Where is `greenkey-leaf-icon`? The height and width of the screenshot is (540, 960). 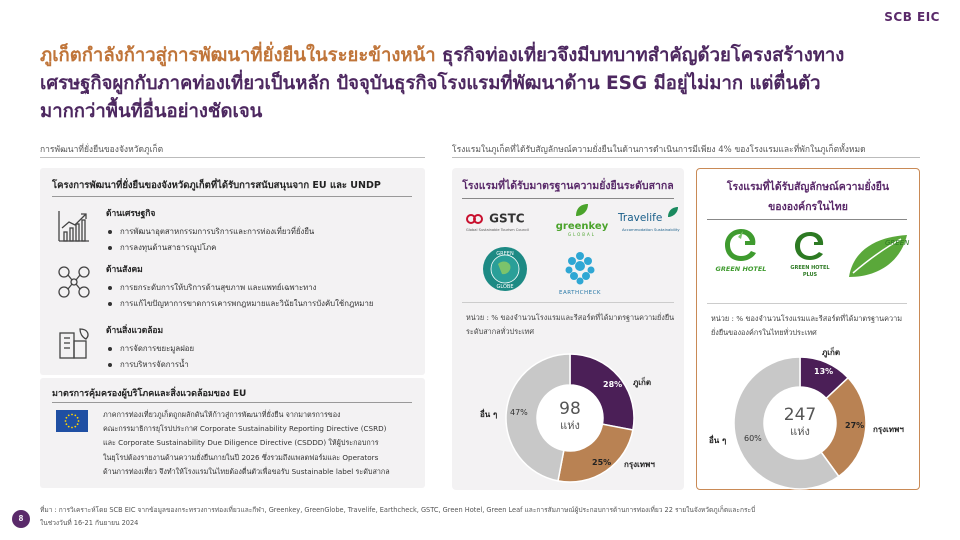
greenkey-leaf-icon is located at coordinates (582, 210).